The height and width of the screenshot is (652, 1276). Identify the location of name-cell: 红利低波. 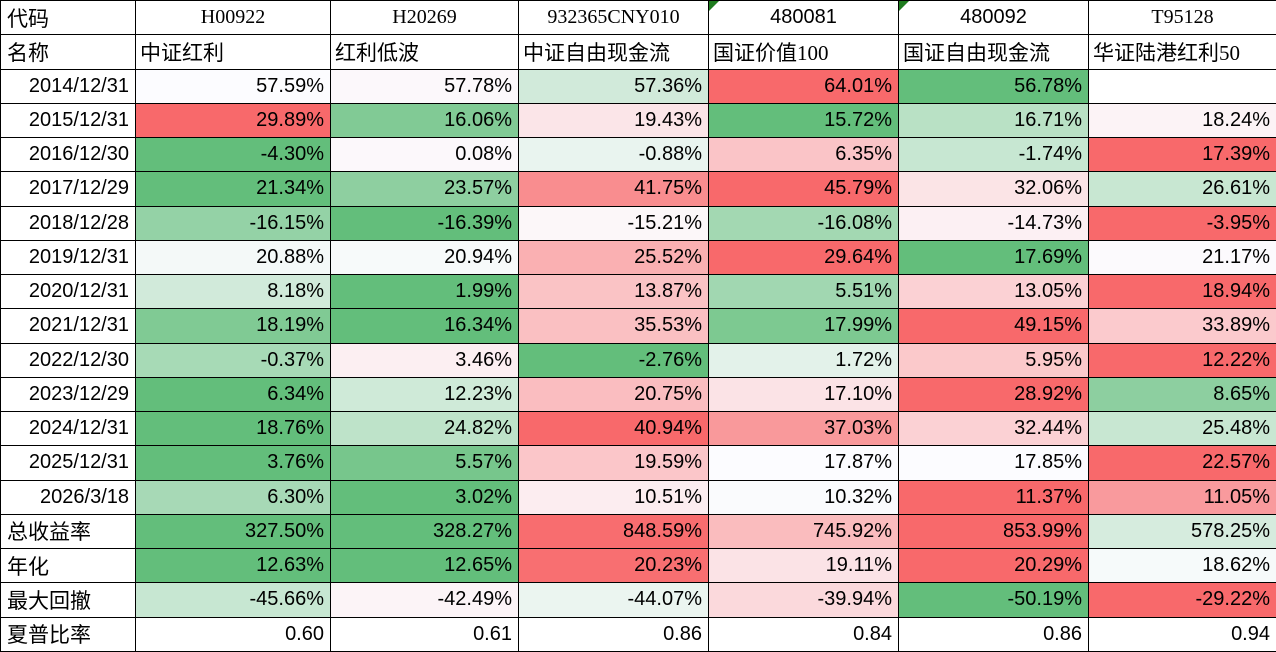
(424, 52).